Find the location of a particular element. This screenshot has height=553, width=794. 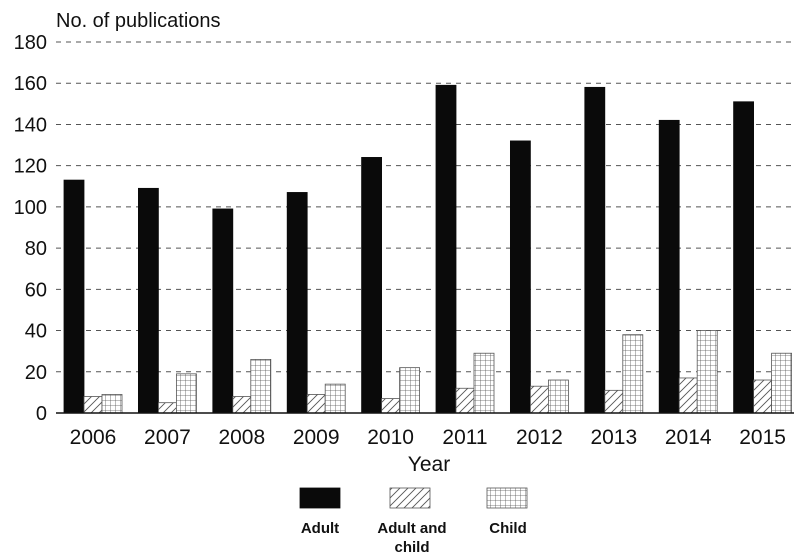

legend: Adult Adult and child Child is located at coordinates (413, 520).